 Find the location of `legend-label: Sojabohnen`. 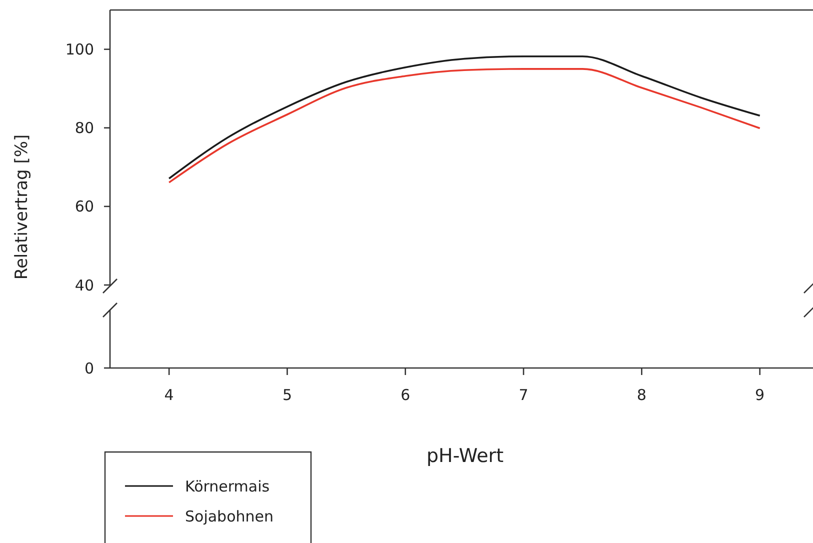

legend-label: Sojabohnen is located at coordinates (229, 516).